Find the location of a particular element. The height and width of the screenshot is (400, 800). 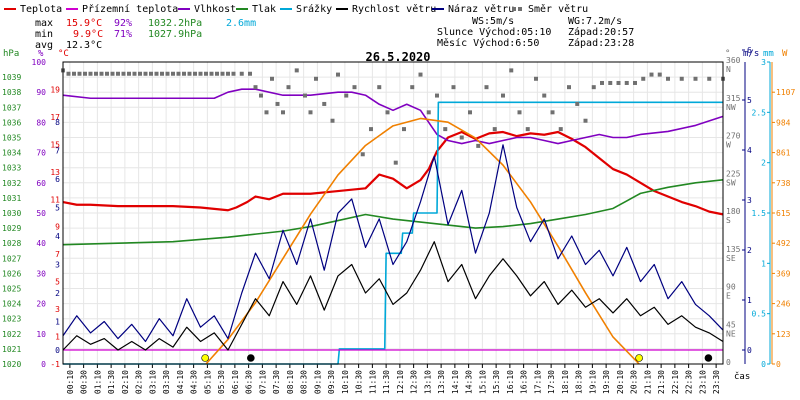

tick-pressure: 1033 is located at coordinates (11, 168).